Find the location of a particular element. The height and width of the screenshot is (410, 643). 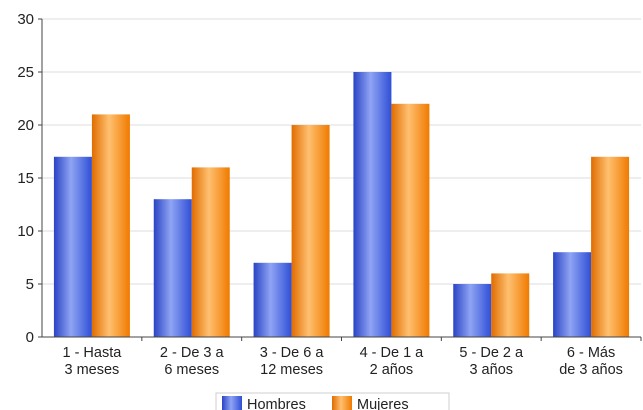

x-tick-label-line: 5 - De 2 a is located at coordinates (491, 353).